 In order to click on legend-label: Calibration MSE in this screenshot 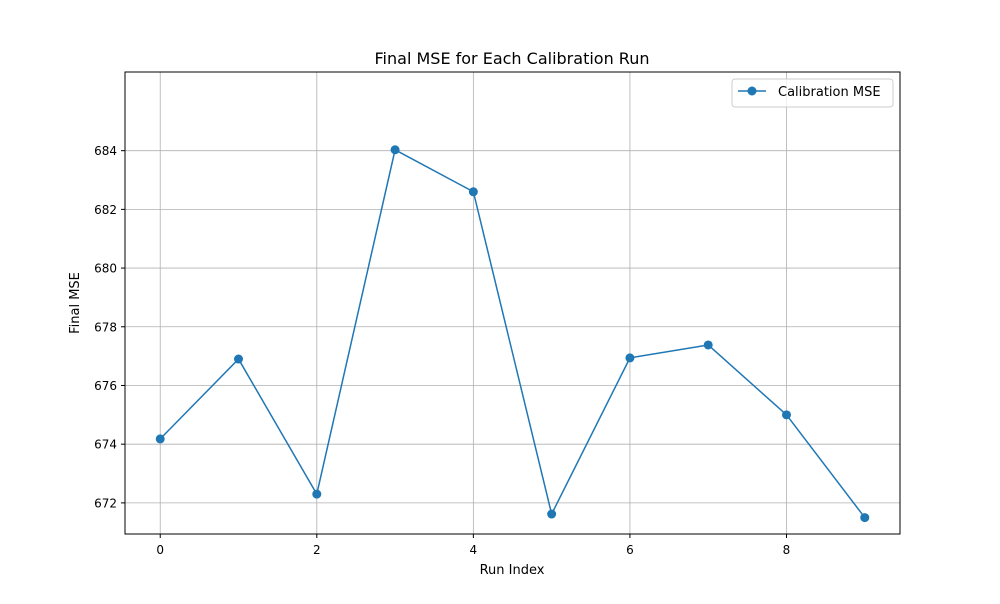, I will do `click(829, 92)`.